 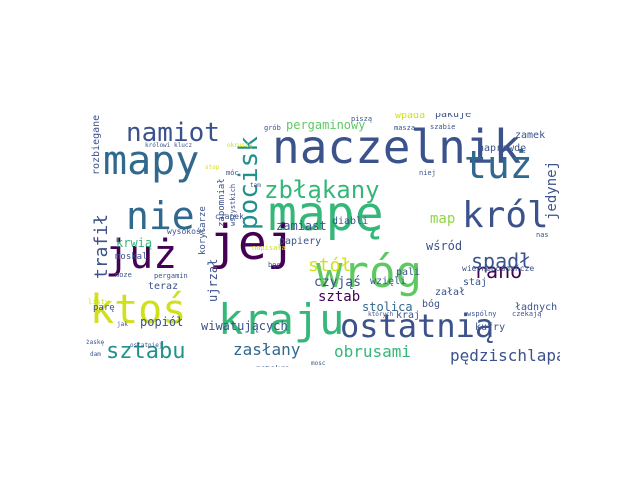 I want to click on cloud-word: bóg, so click(x=431, y=304).